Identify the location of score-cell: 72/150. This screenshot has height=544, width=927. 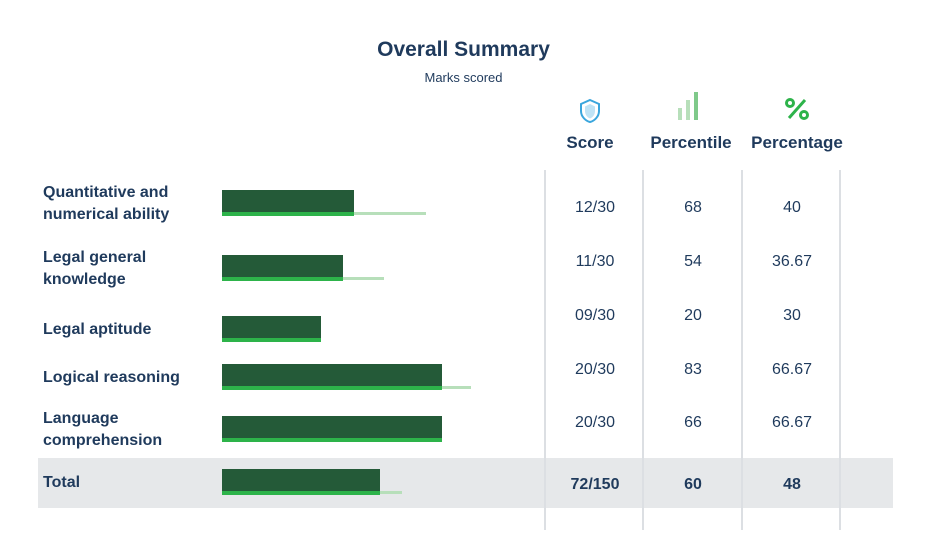
(595, 484).